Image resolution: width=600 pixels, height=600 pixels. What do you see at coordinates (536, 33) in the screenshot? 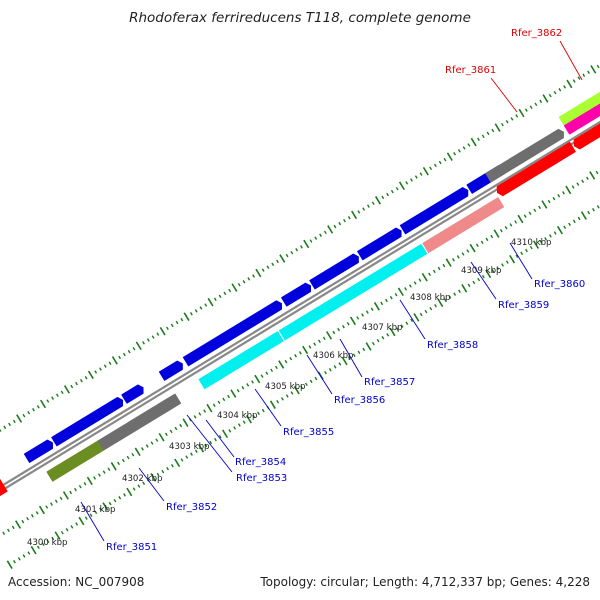
I see `gene-label: Rfer_3862` at bounding box center [536, 33].